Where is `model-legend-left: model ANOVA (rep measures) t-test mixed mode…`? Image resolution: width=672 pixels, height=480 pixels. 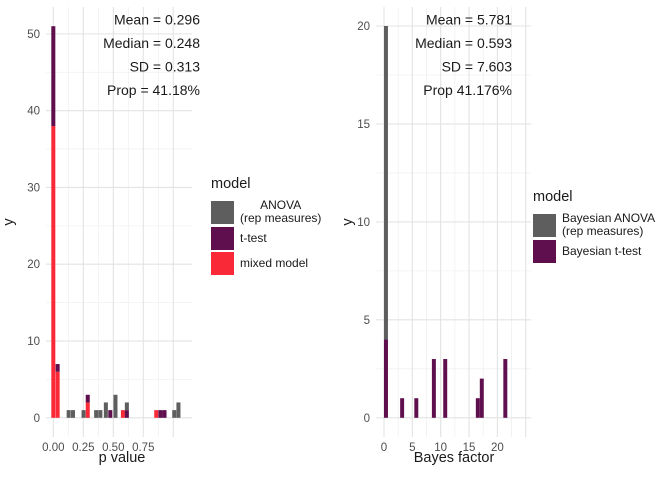 model-legend-left: model ANOVA (rep measures) t-test mixed mode… is located at coordinates (266, 226).